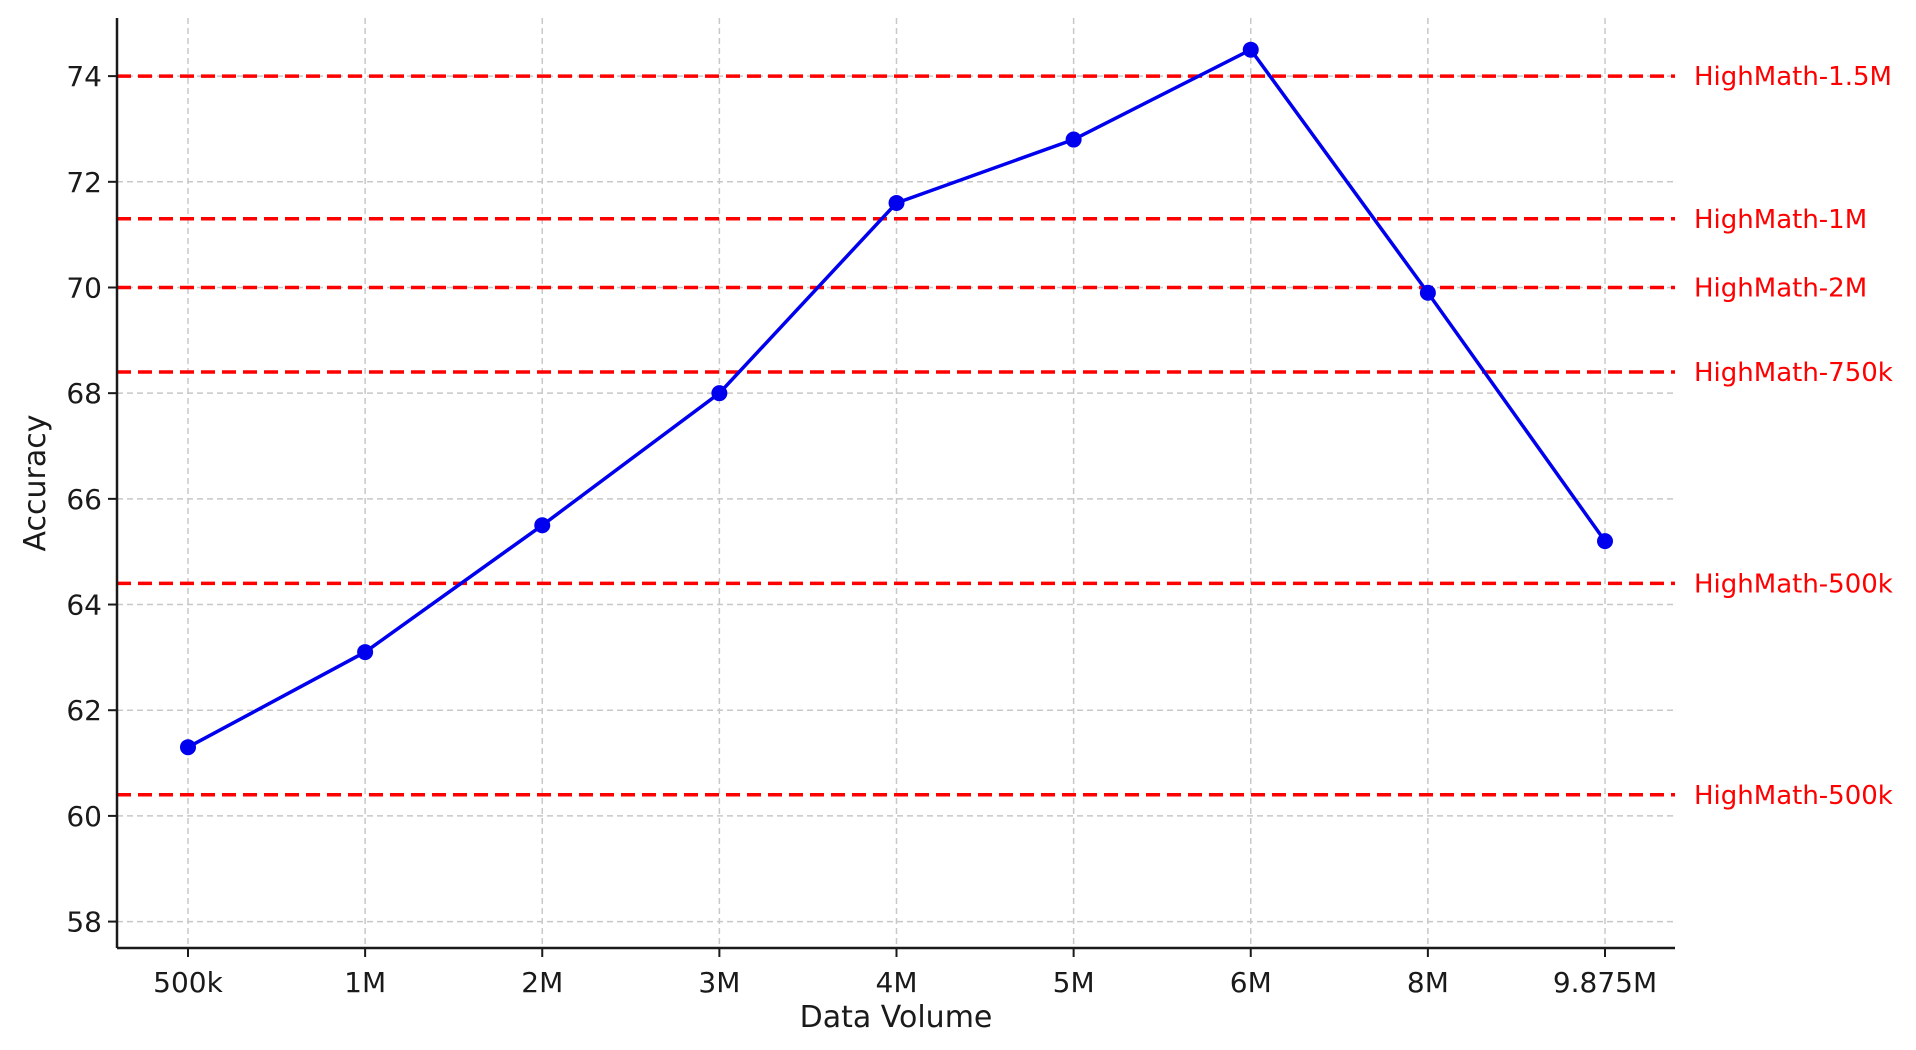  What do you see at coordinates (188, 982) in the screenshot?
I see `x-tick-label: 500k` at bounding box center [188, 982].